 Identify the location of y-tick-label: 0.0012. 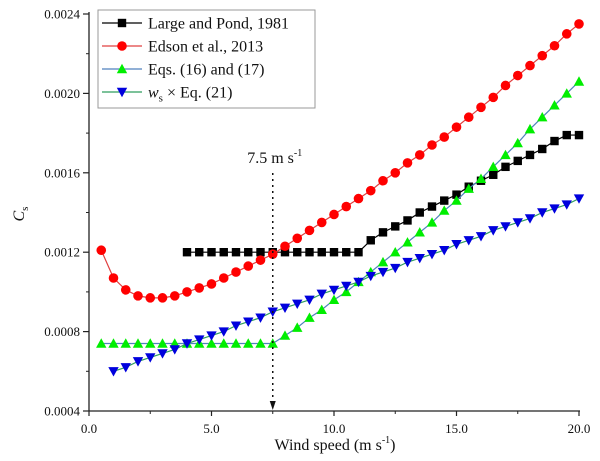
(62, 252).